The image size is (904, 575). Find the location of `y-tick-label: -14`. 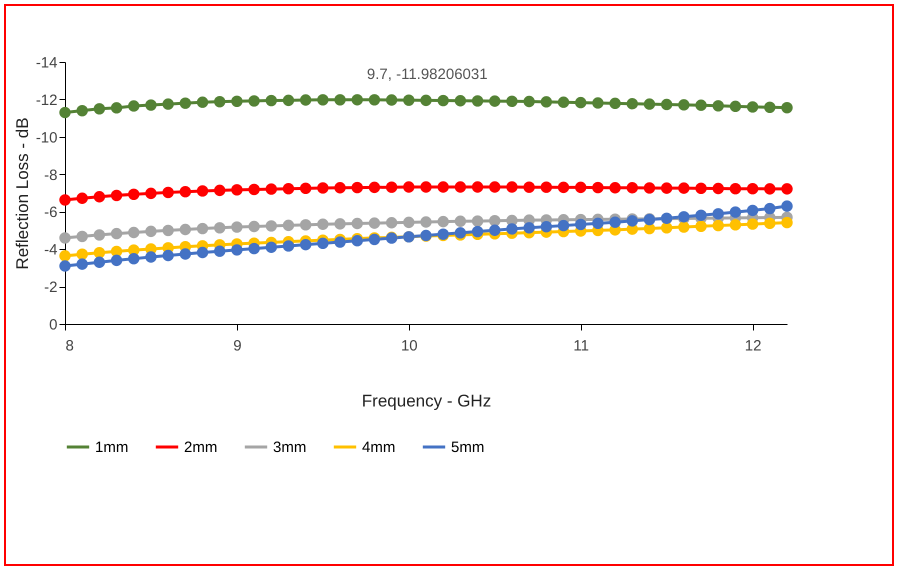

y-tick-label: -14 is located at coordinates (47, 63).